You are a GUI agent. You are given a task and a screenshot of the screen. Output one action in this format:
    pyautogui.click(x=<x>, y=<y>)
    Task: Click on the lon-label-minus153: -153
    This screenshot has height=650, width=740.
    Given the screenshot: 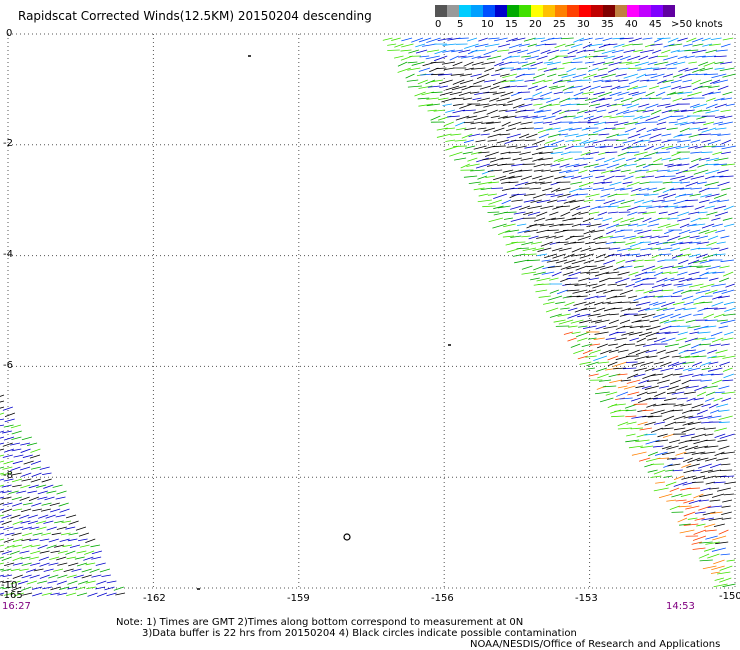 What is the action you would take?
    pyautogui.click(x=586, y=598)
    